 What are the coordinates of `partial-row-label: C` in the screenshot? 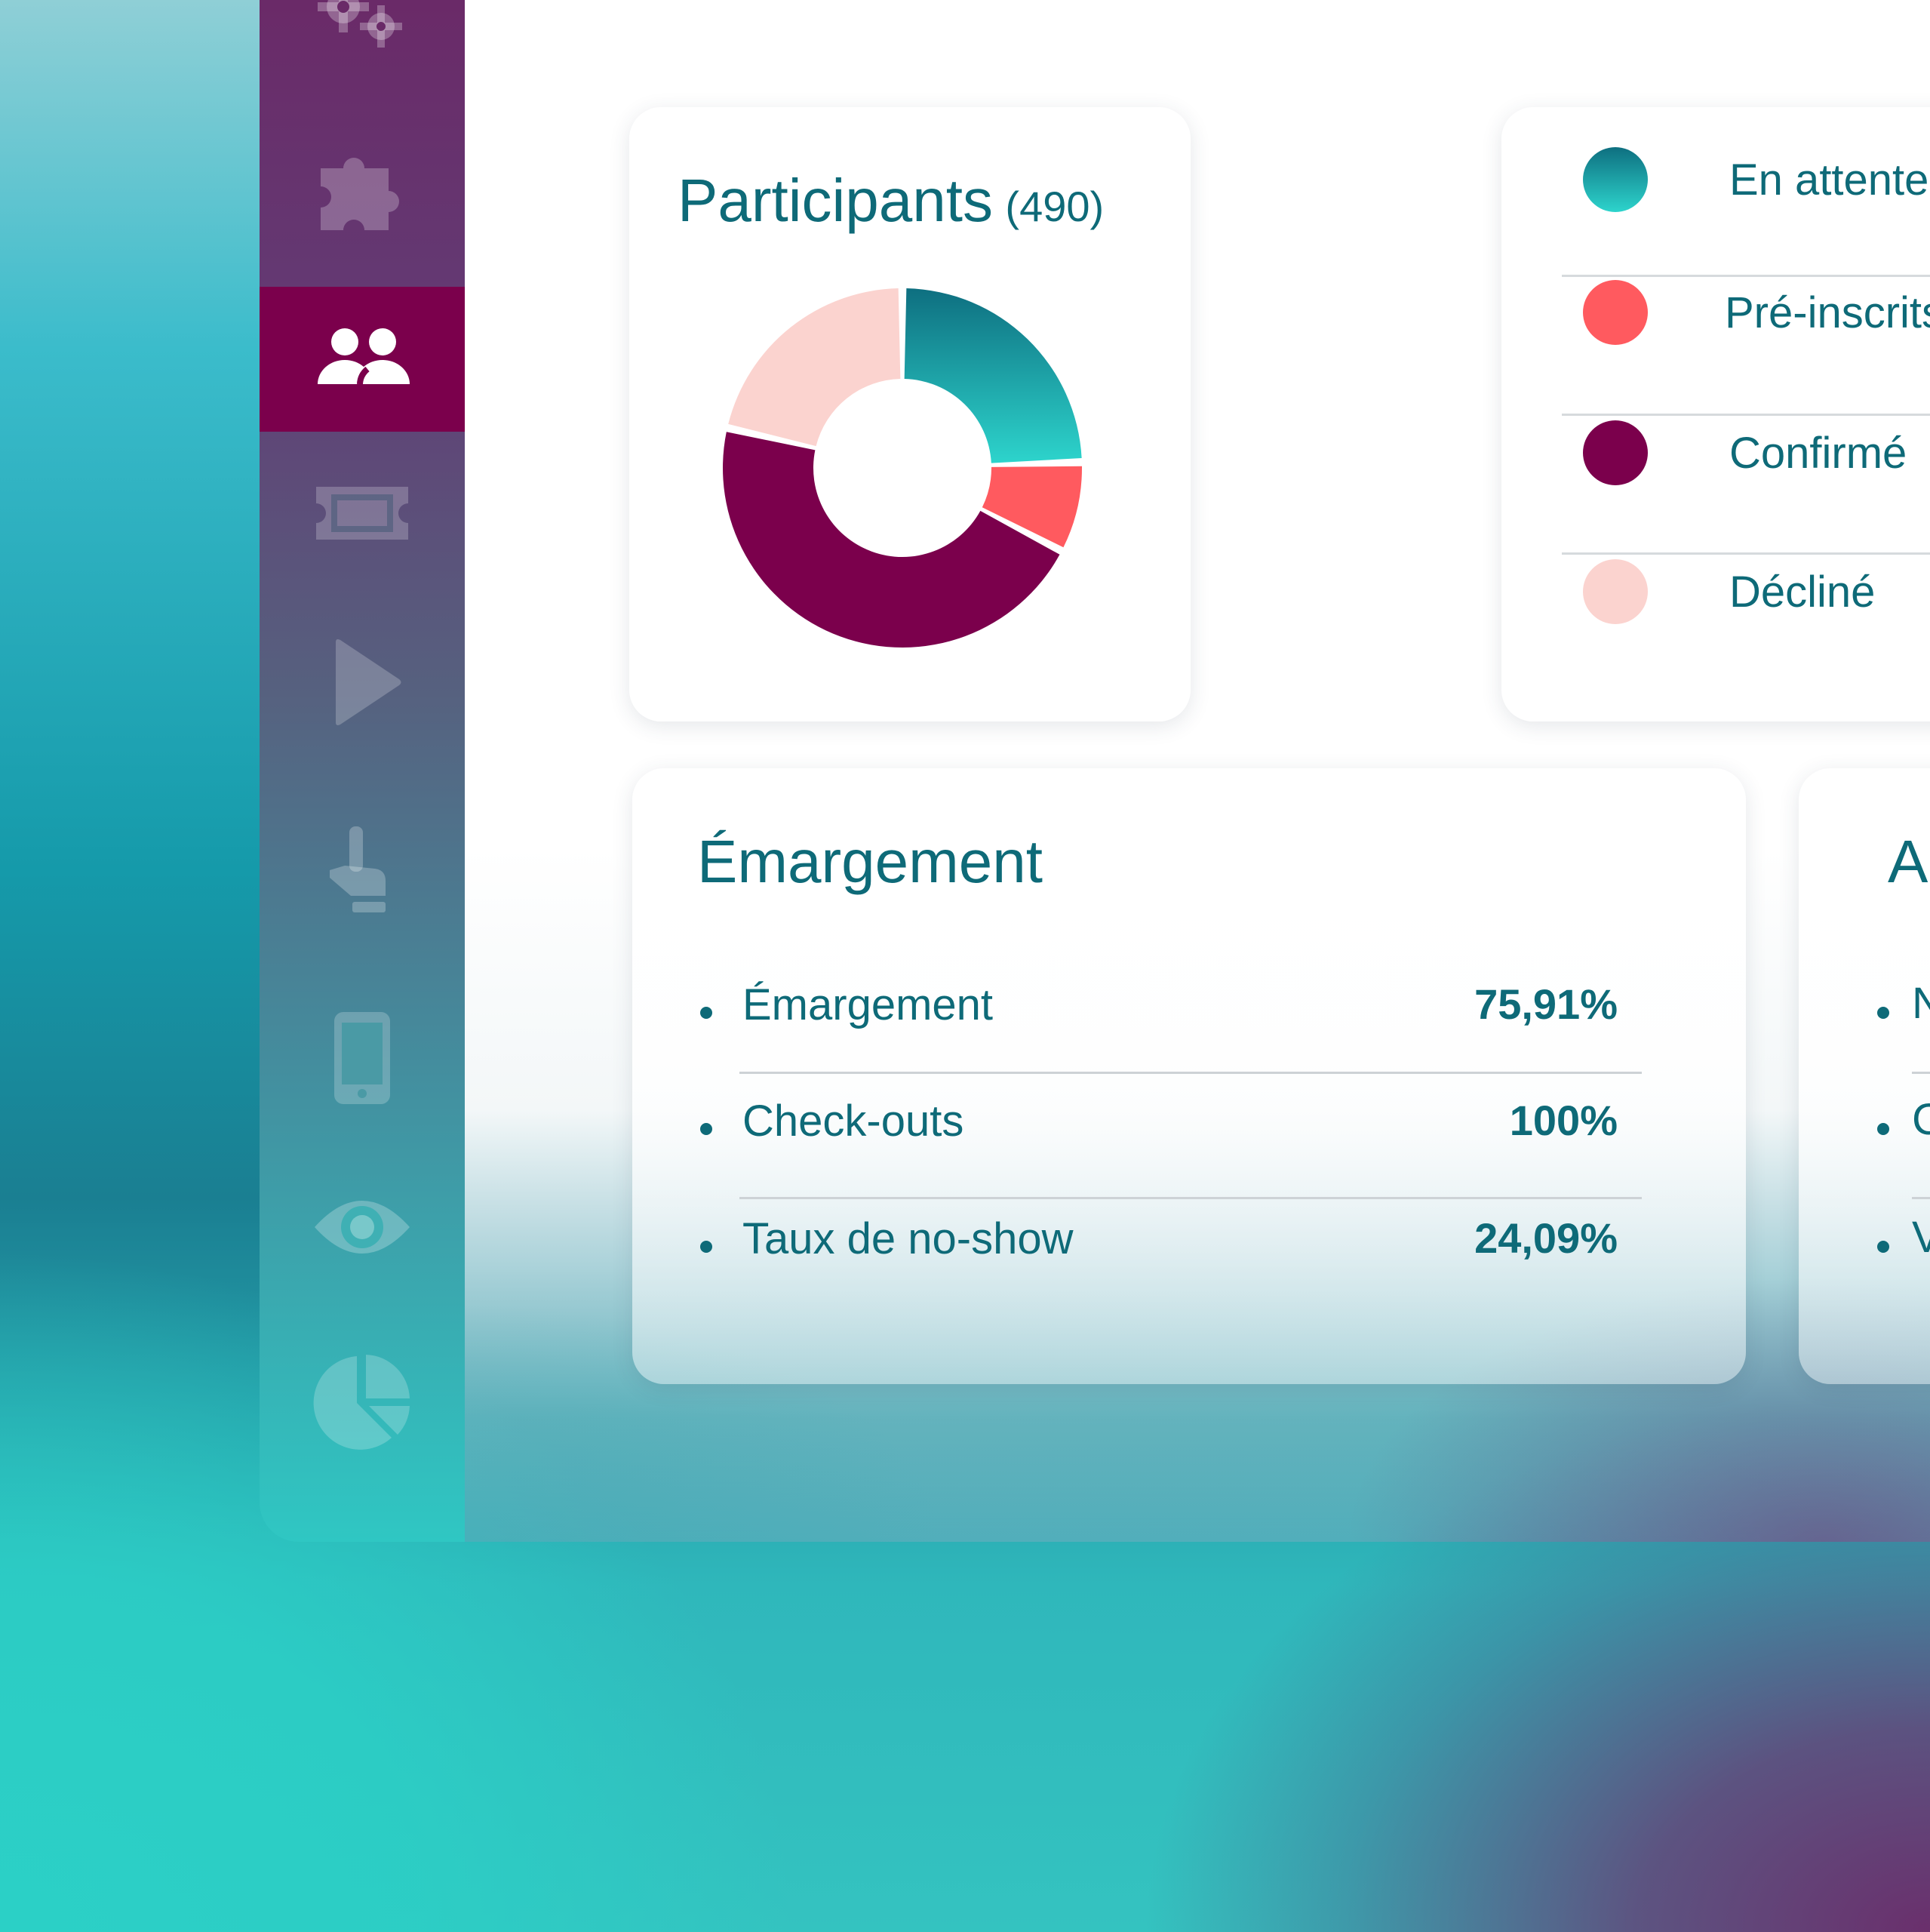 It's located at (1921, 1119).